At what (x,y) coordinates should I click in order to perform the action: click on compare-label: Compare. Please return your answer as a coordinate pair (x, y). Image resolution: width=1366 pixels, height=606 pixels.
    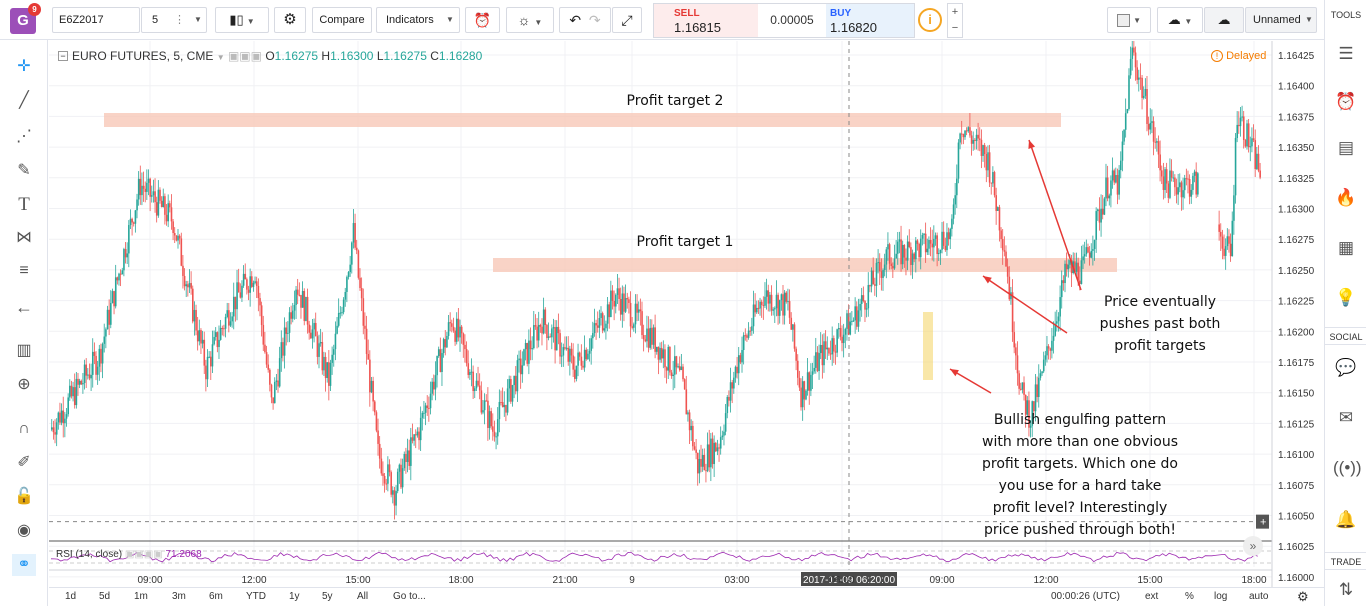
    Looking at the image, I should click on (342, 20).